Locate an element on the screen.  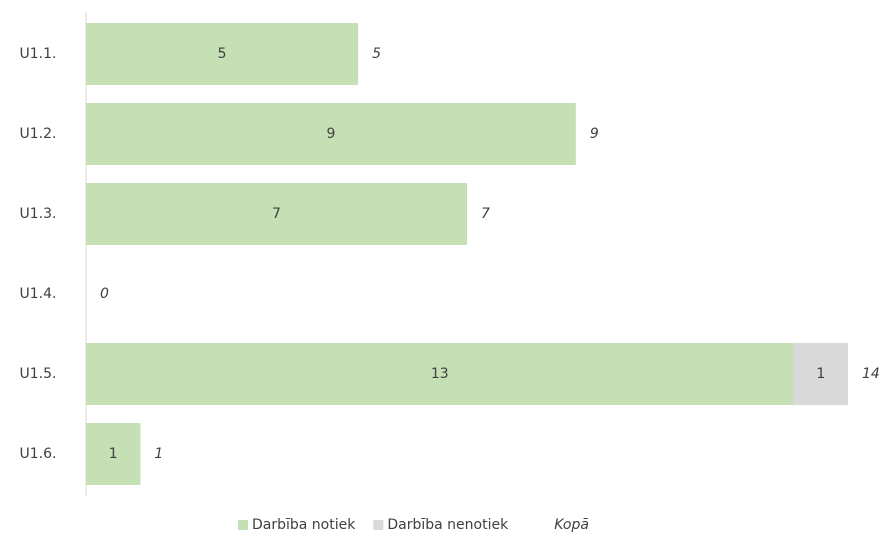
data-label: 13 is located at coordinates (440, 374).